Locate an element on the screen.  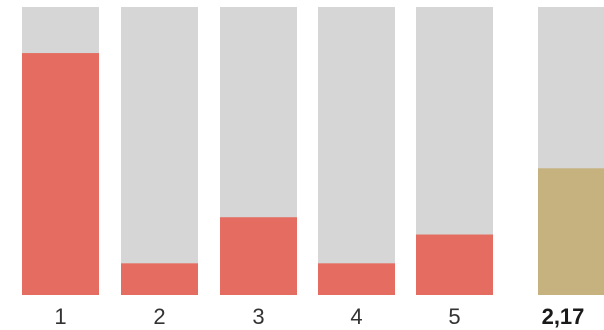
summary-bar is located at coordinates (571, 231).